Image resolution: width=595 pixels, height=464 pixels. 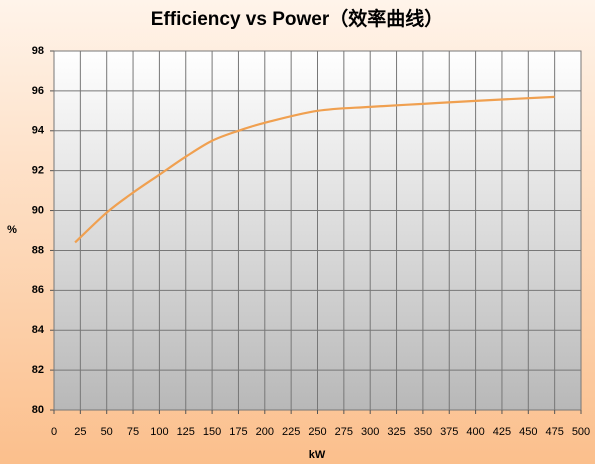 What do you see at coordinates (38, 51) in the screenshot?
I see `y-tick-label: 98` at bounding box center [38, 51].